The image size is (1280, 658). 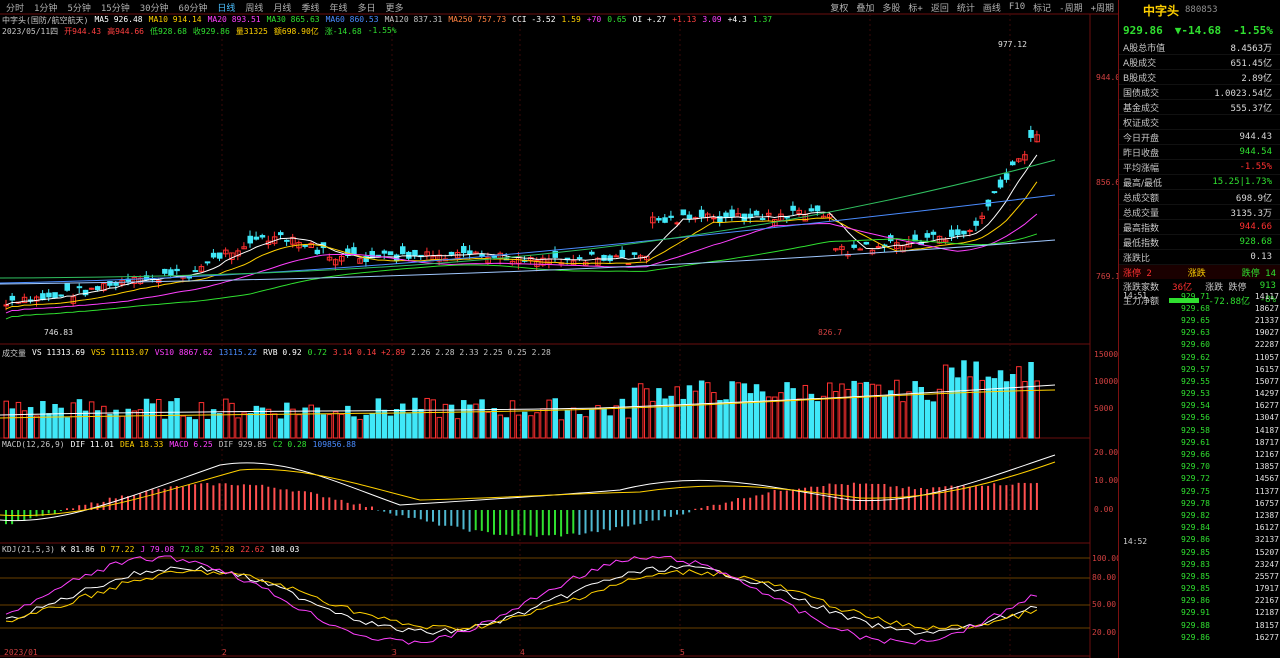 What do you see at coordinates (282, 8) in the screenshot?
I see `period-tab: 月线` at bounding box center [282, 8].